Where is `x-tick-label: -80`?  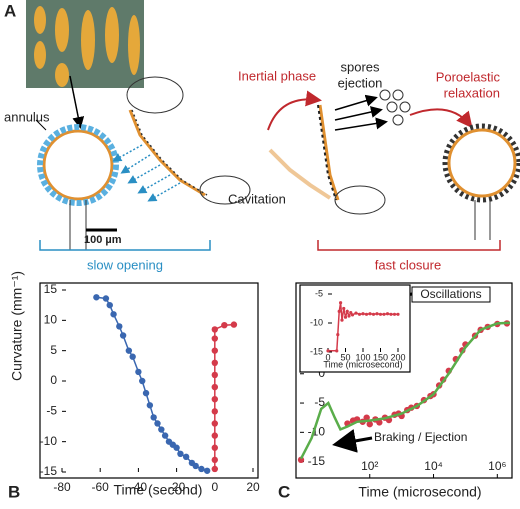
x-tick-label: -80 is located at coordinates (62, 487).